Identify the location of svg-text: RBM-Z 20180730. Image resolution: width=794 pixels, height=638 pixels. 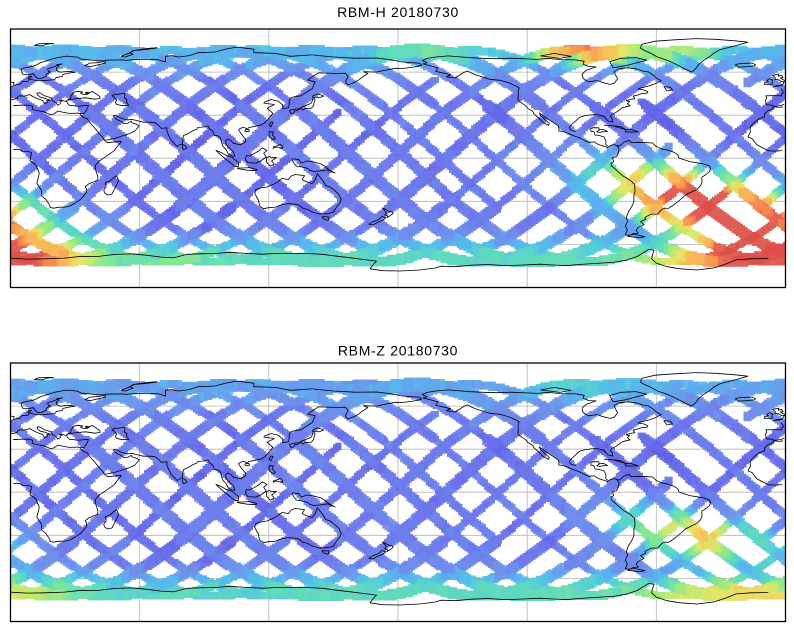
(398, 351).